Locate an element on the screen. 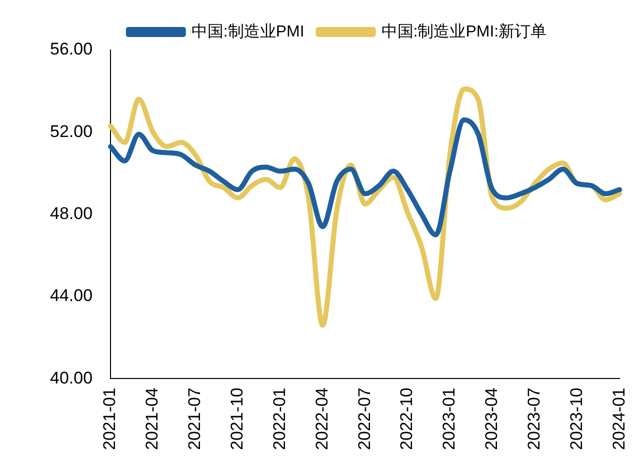 Image resolution: width=643 pixels, height=457 pixels. x-tick-label: 2022-04 is located at coordinates (322, 419).